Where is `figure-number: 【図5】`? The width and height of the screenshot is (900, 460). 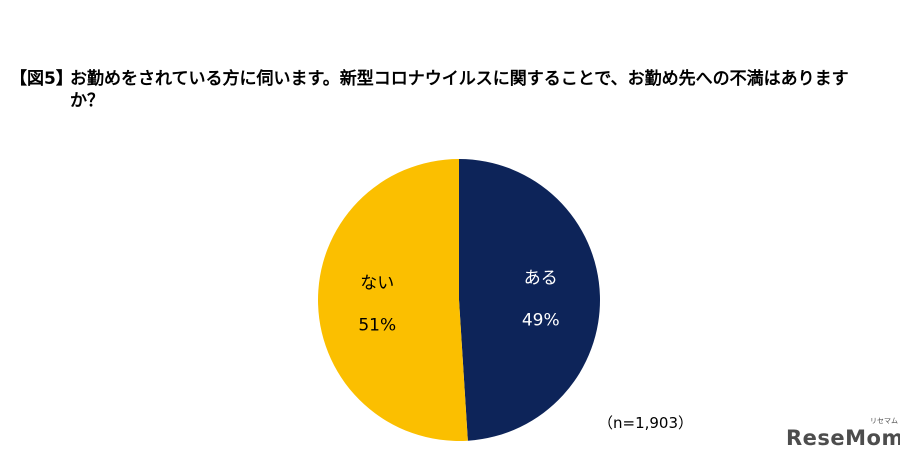
figure-number: 【図5】 is located at coordinates (41, 79).